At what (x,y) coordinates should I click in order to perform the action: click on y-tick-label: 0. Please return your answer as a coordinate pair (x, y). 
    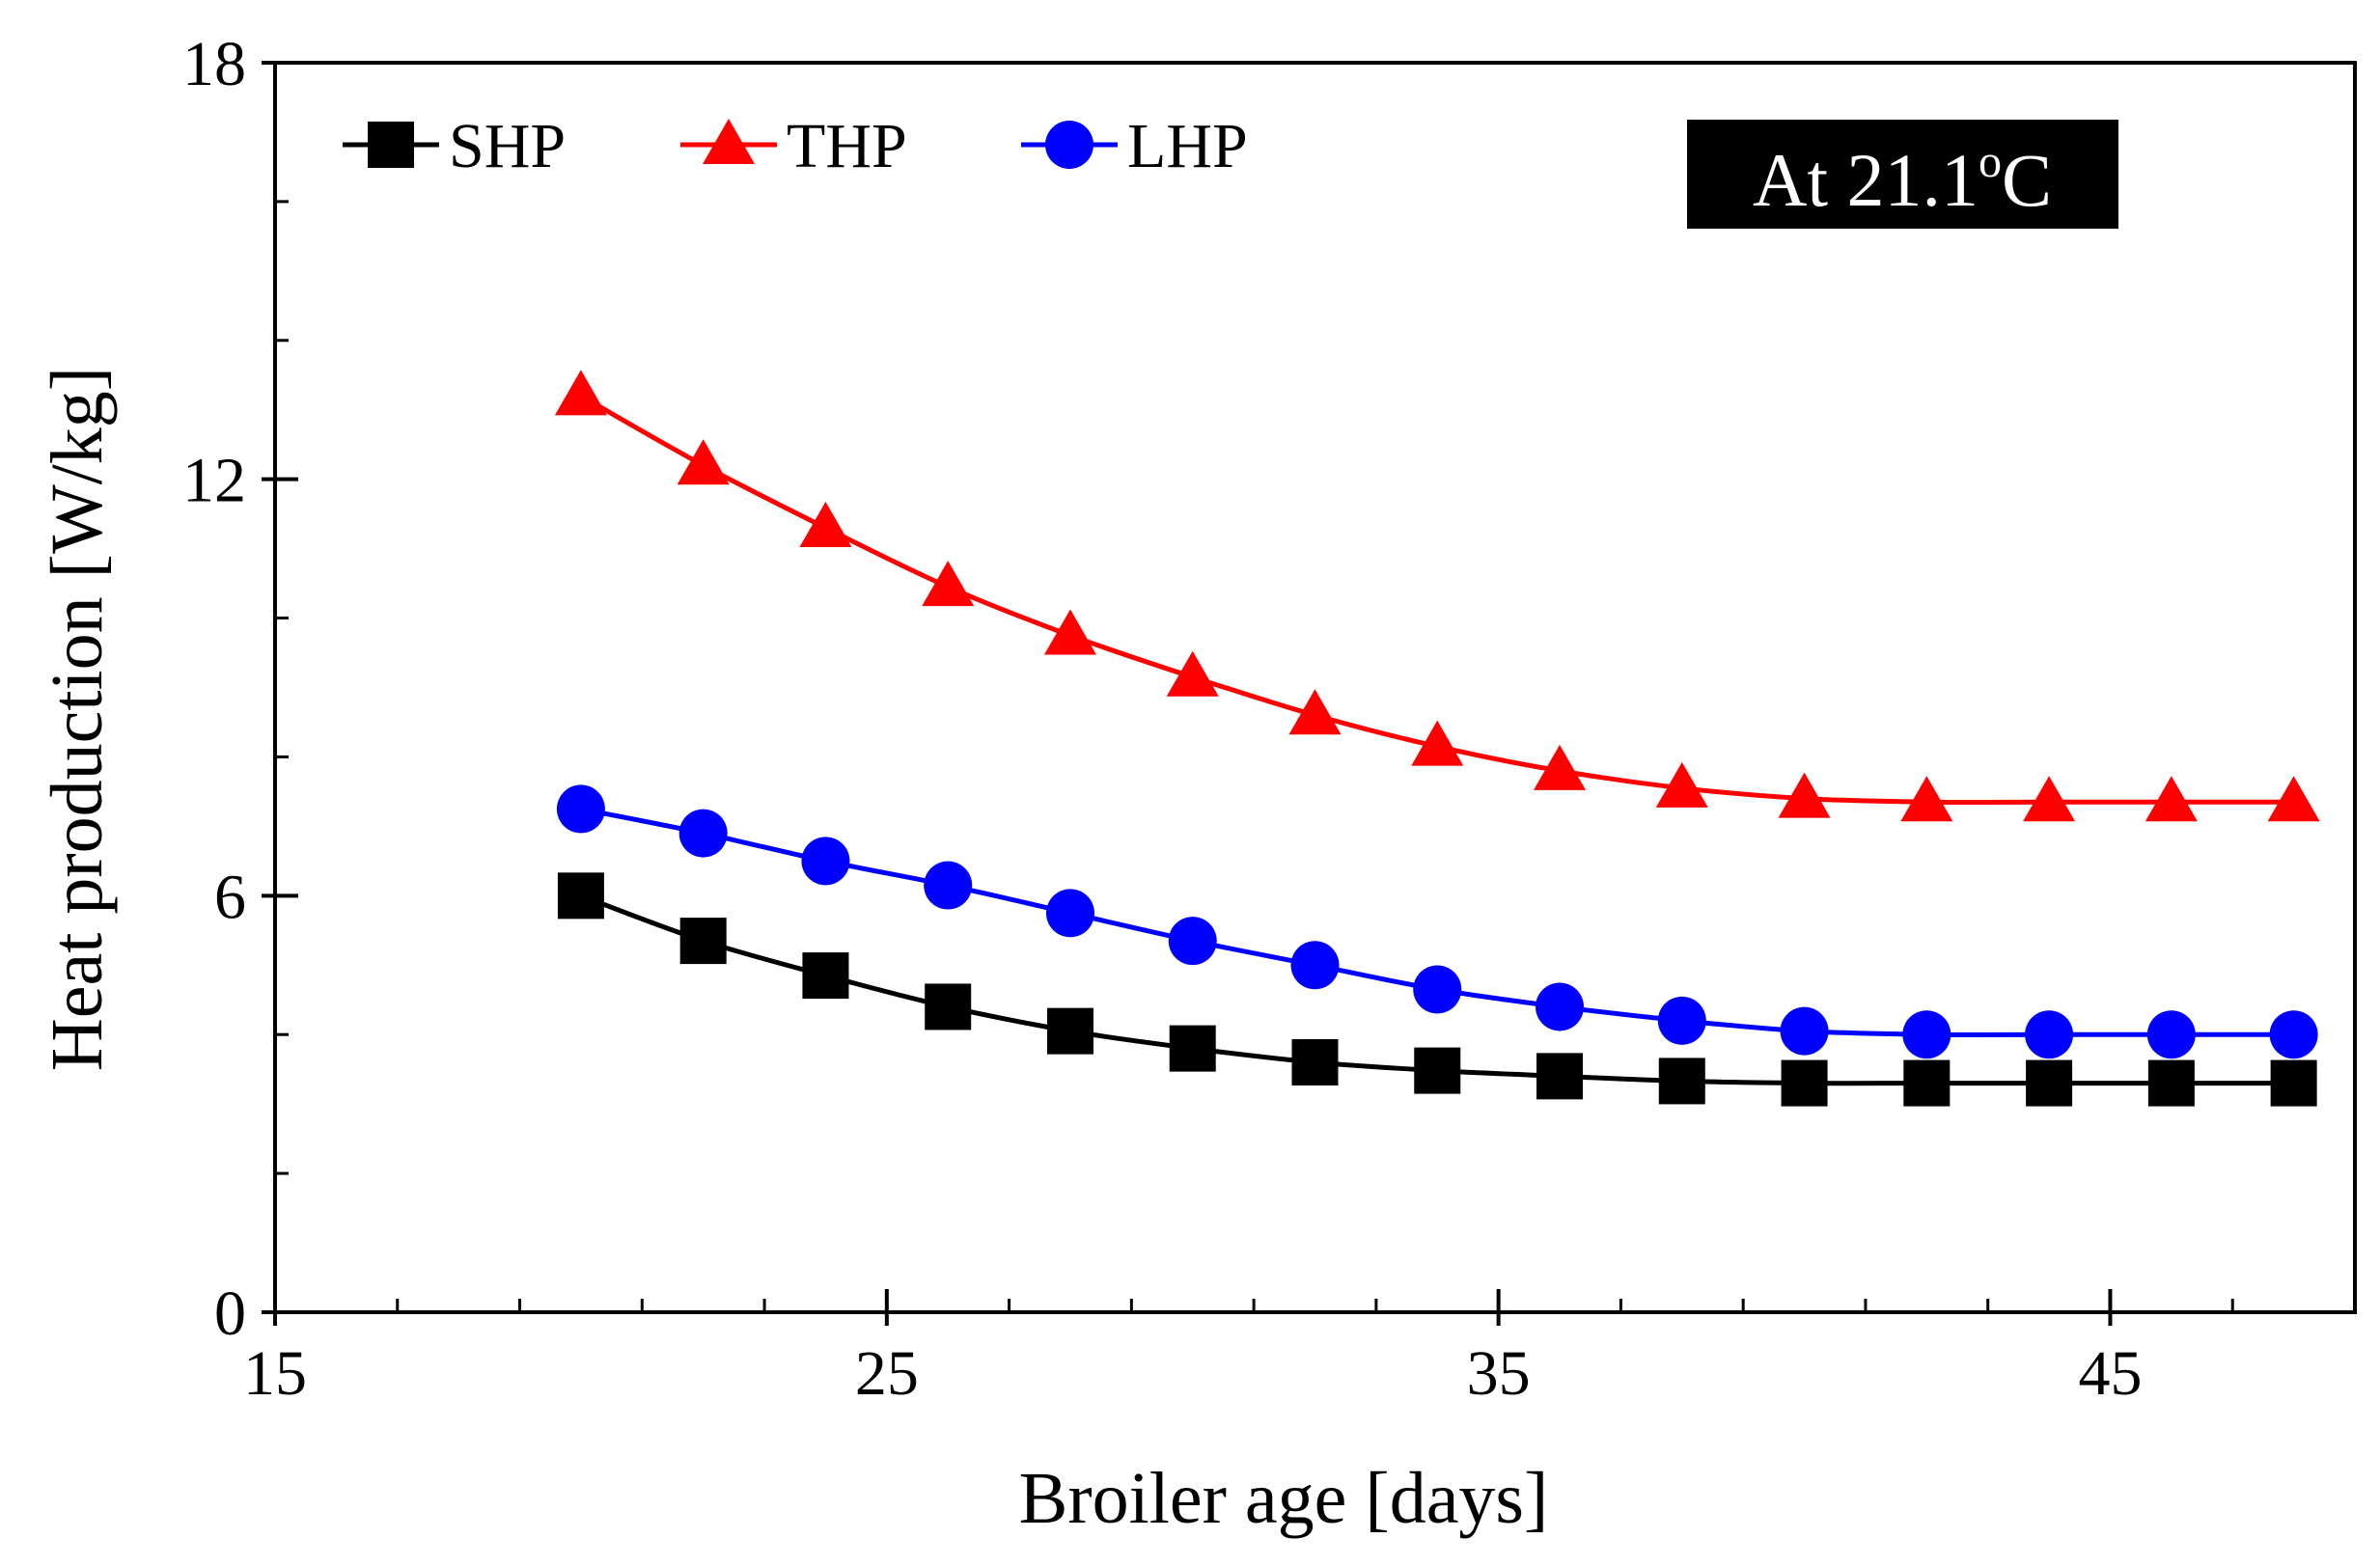
    Looking at the image, I should click on (230, 1313).